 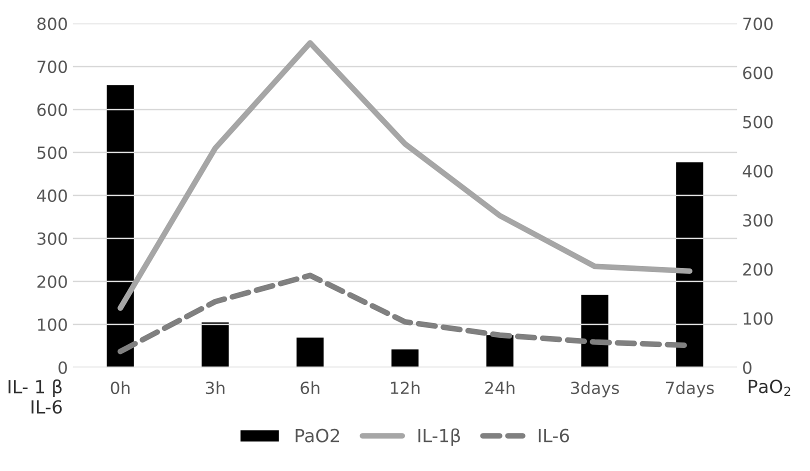 What do you see at coordinates (439, 437) in the screenshot?
I see `legend-label: IL-1β` at bounding box center [439, 437].